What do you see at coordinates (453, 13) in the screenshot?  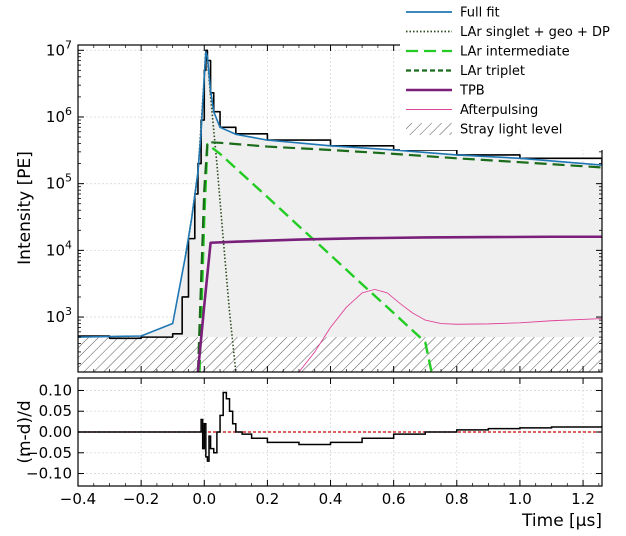 I see `legend-entry: Full fit` at bounding box center [453, 13].